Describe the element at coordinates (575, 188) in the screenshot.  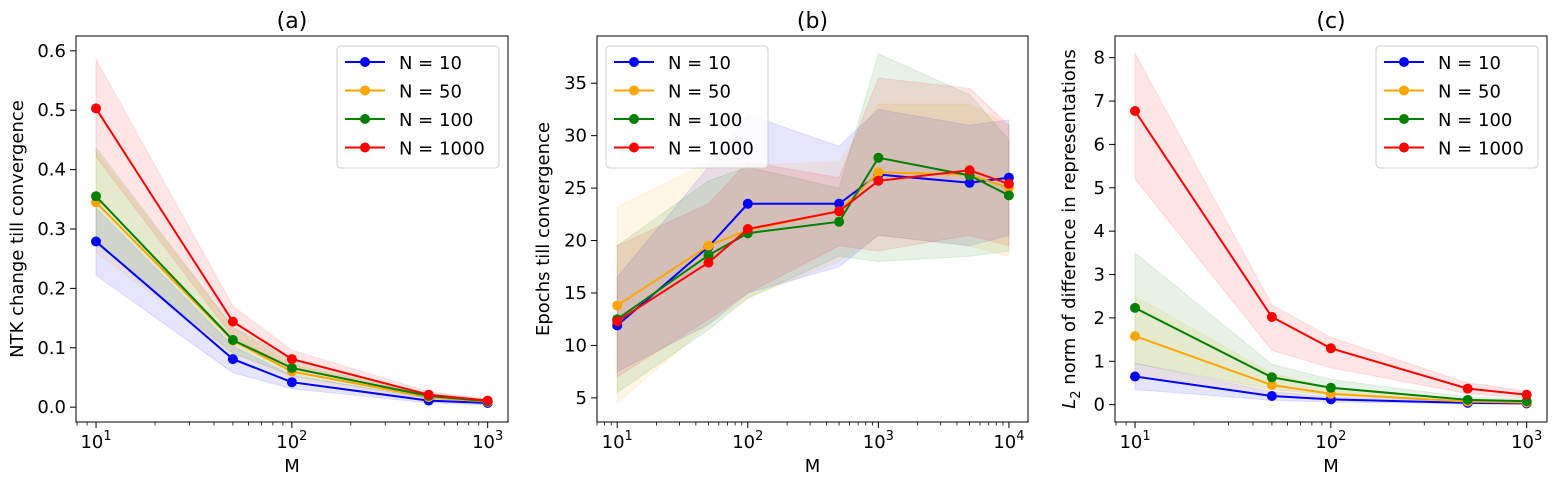
I see `y-tick-label: 25` at that location.